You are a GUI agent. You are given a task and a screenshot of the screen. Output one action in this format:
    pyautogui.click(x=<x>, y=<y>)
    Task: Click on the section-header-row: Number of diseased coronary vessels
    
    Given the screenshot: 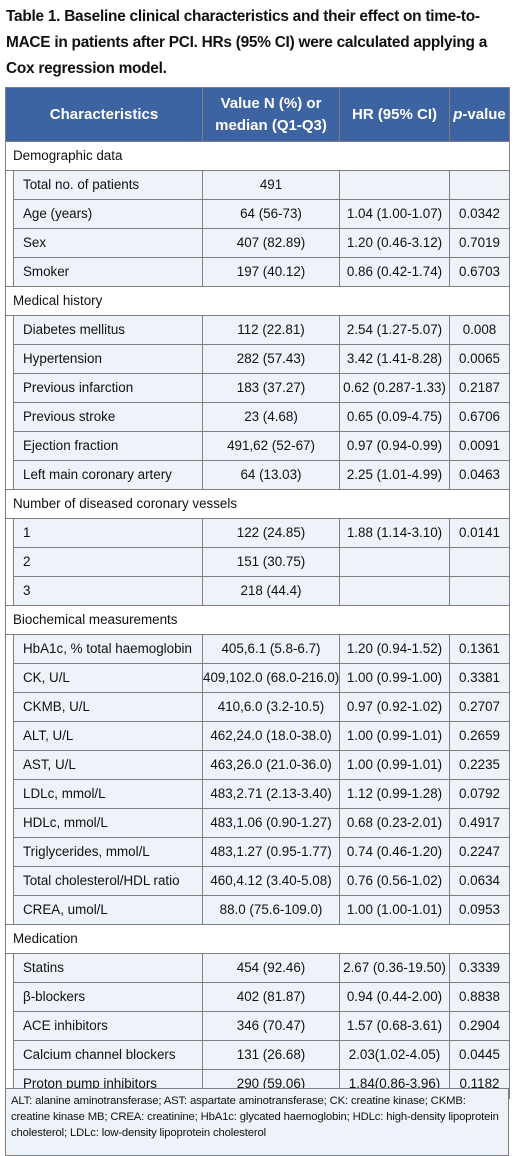 What is the action you would take?
    pyautogui.click(x=257, y=504)
    